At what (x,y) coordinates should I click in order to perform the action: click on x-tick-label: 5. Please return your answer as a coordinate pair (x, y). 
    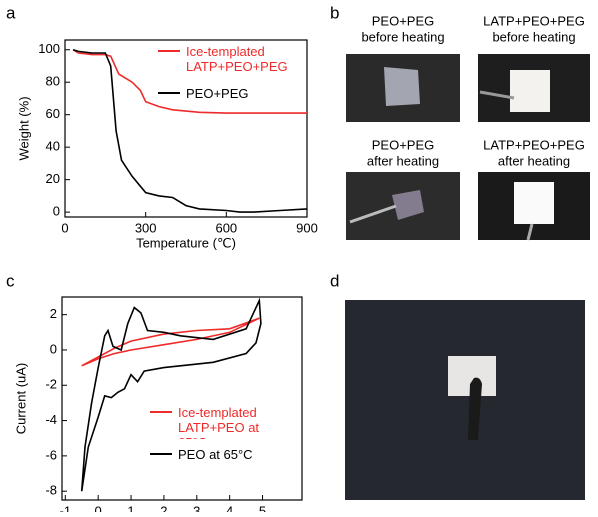
    Looking at the image, I should click on (262, 507).